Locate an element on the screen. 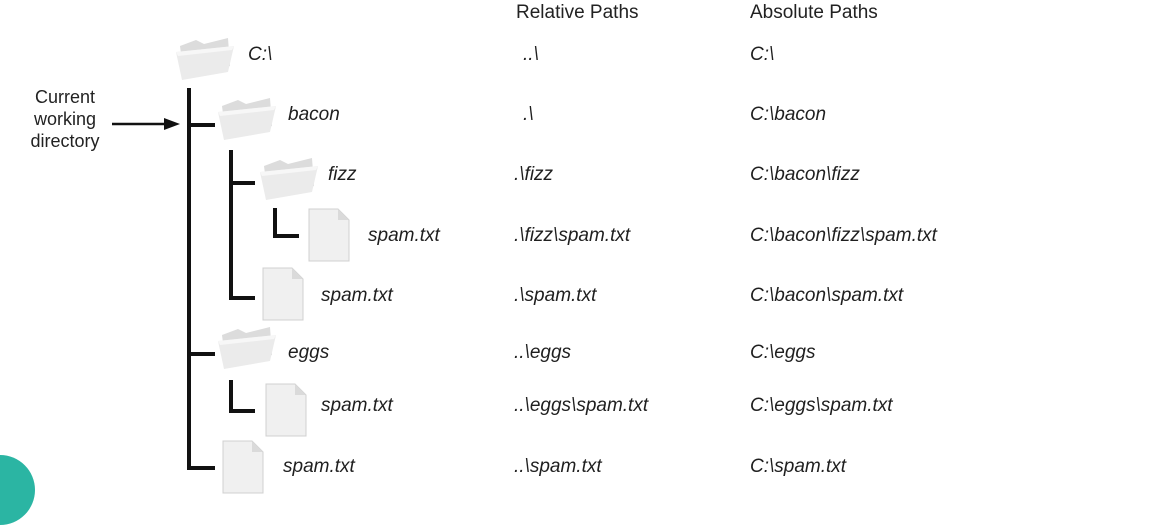 Image resolution: width=1165 pixels, height=525 pixels. relative-path: .\spam.txt is located at coordinates (555, 295).